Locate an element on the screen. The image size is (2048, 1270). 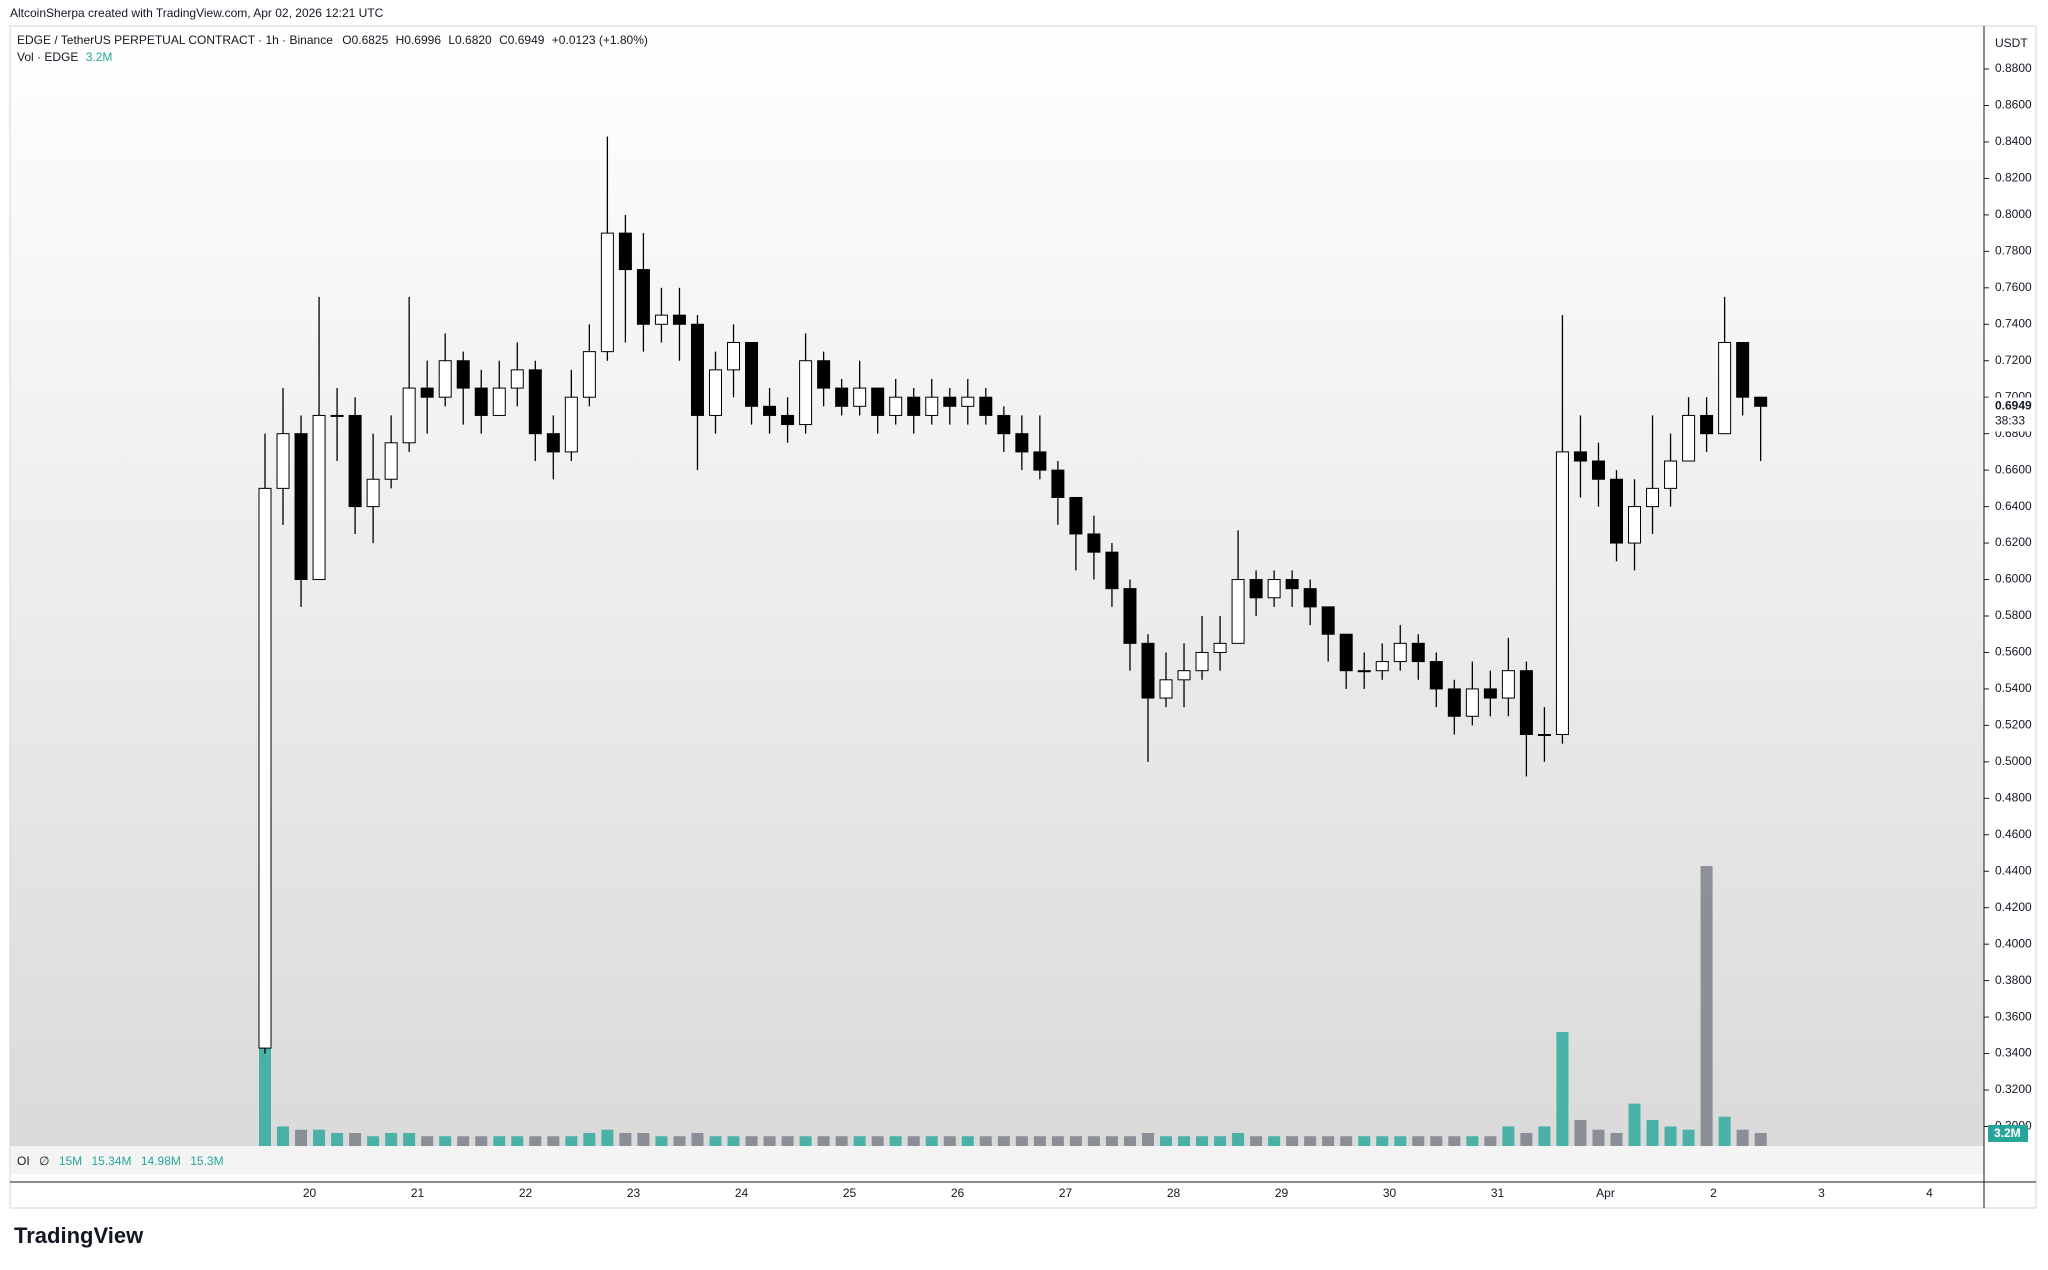
y-tick-label: 0.5600 is located at coordinates (2013, 652).